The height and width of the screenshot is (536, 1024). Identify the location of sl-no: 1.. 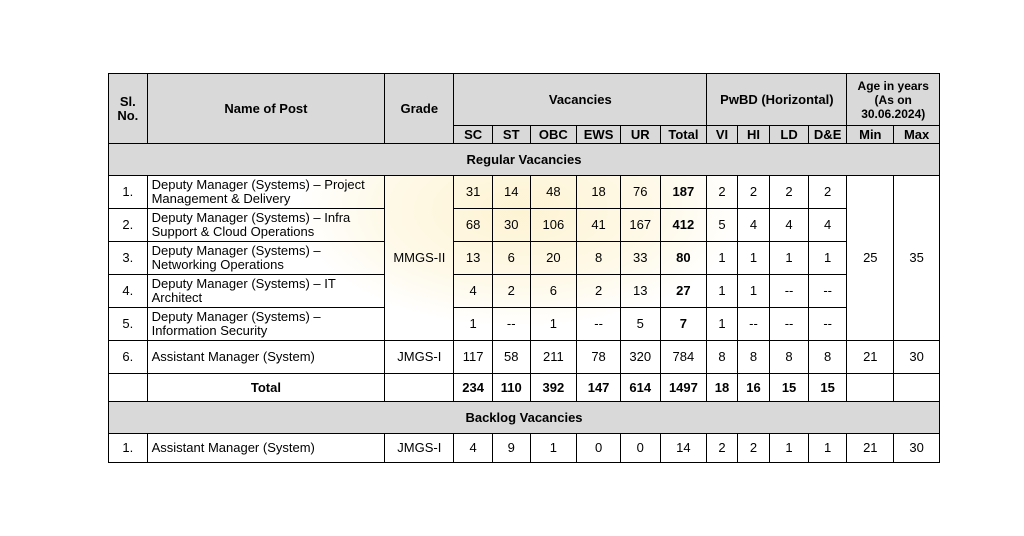
(128, 448).